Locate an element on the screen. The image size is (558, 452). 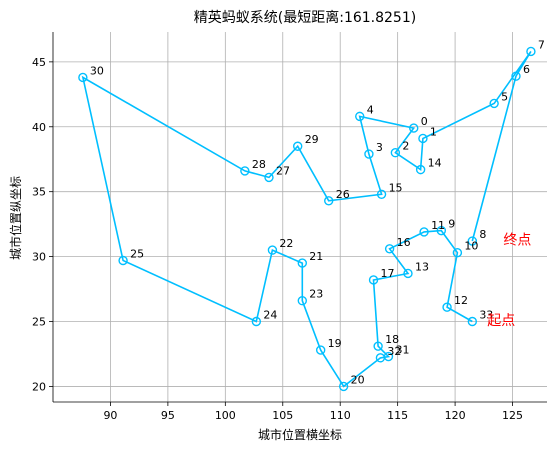
x-axis-label: 城市位置横坐标 is located at coordinates (300, 434).